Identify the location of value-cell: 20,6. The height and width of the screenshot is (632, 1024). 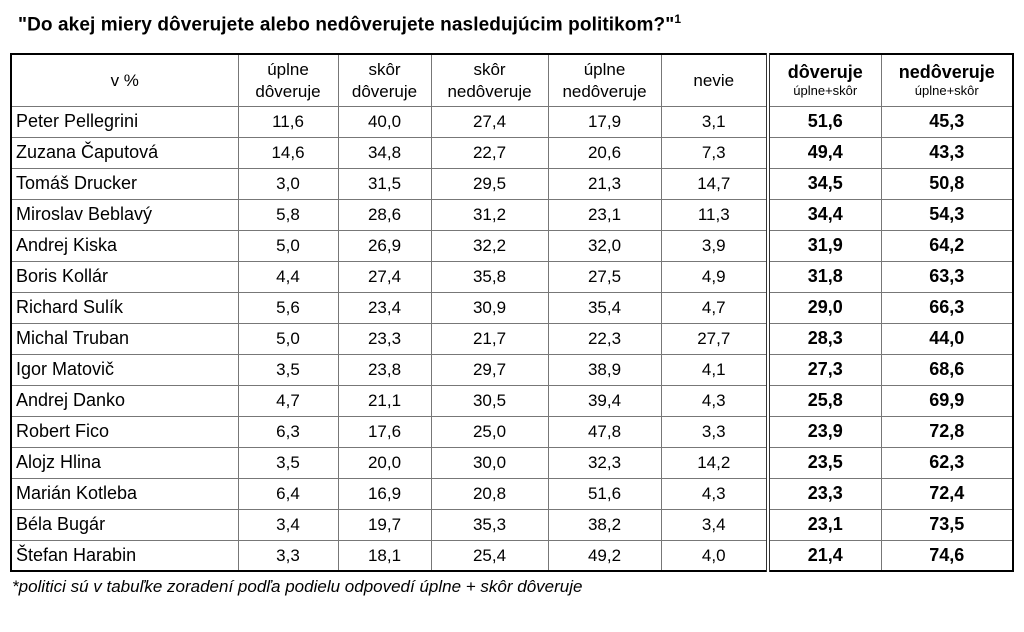
(604, 152).